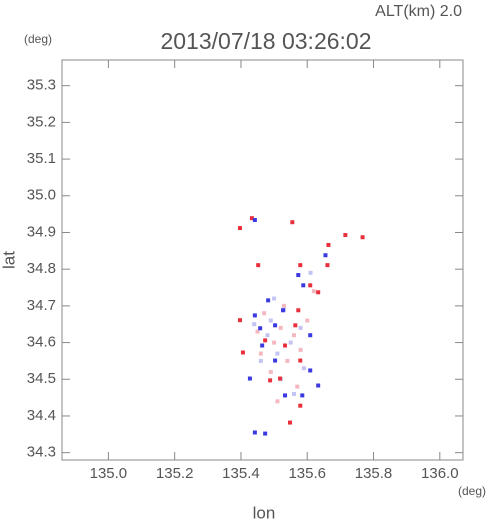  I want to click on x-tick-label: 135.4, so click(241, 473).